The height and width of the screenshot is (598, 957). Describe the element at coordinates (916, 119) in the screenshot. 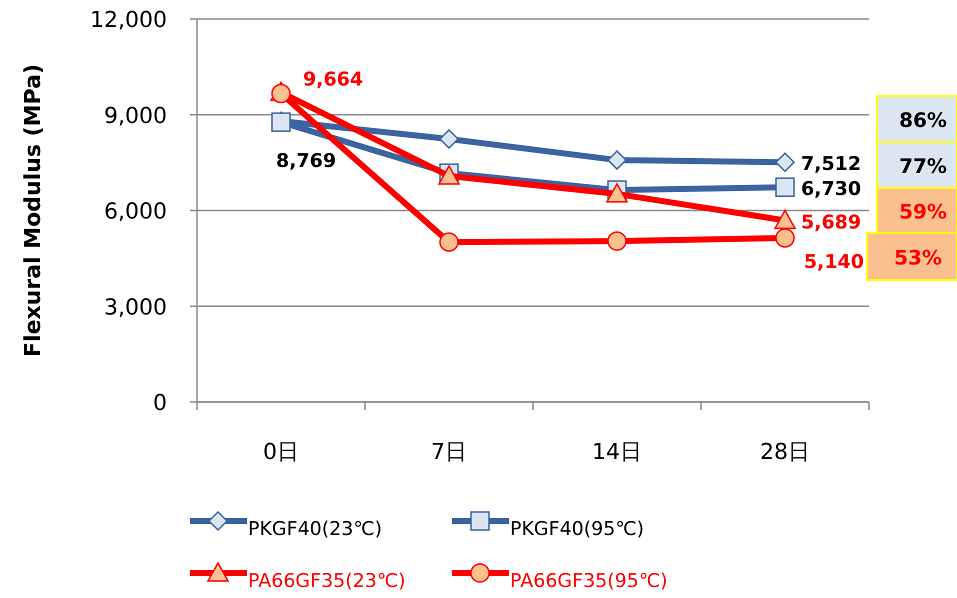

I see `note0: 86%` at that location.